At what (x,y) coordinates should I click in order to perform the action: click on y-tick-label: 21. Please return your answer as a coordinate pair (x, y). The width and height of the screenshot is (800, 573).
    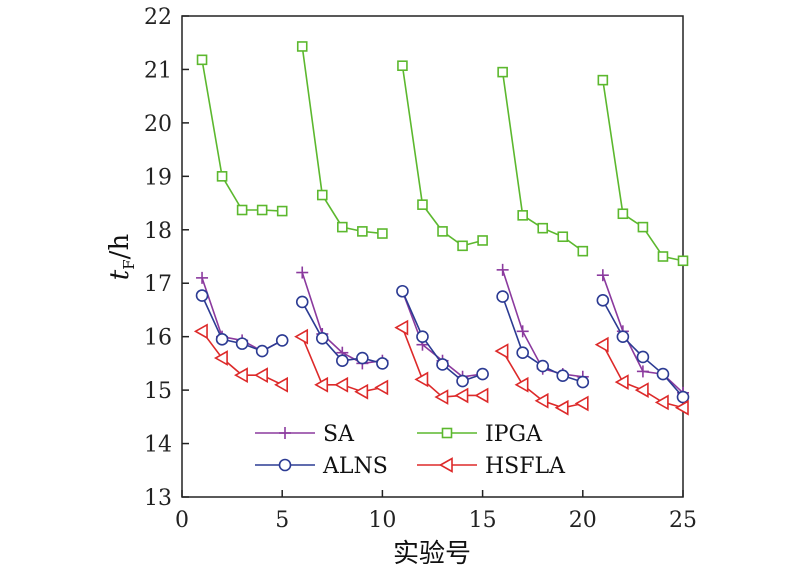
    Looking at the image, I should click on (158, 70).